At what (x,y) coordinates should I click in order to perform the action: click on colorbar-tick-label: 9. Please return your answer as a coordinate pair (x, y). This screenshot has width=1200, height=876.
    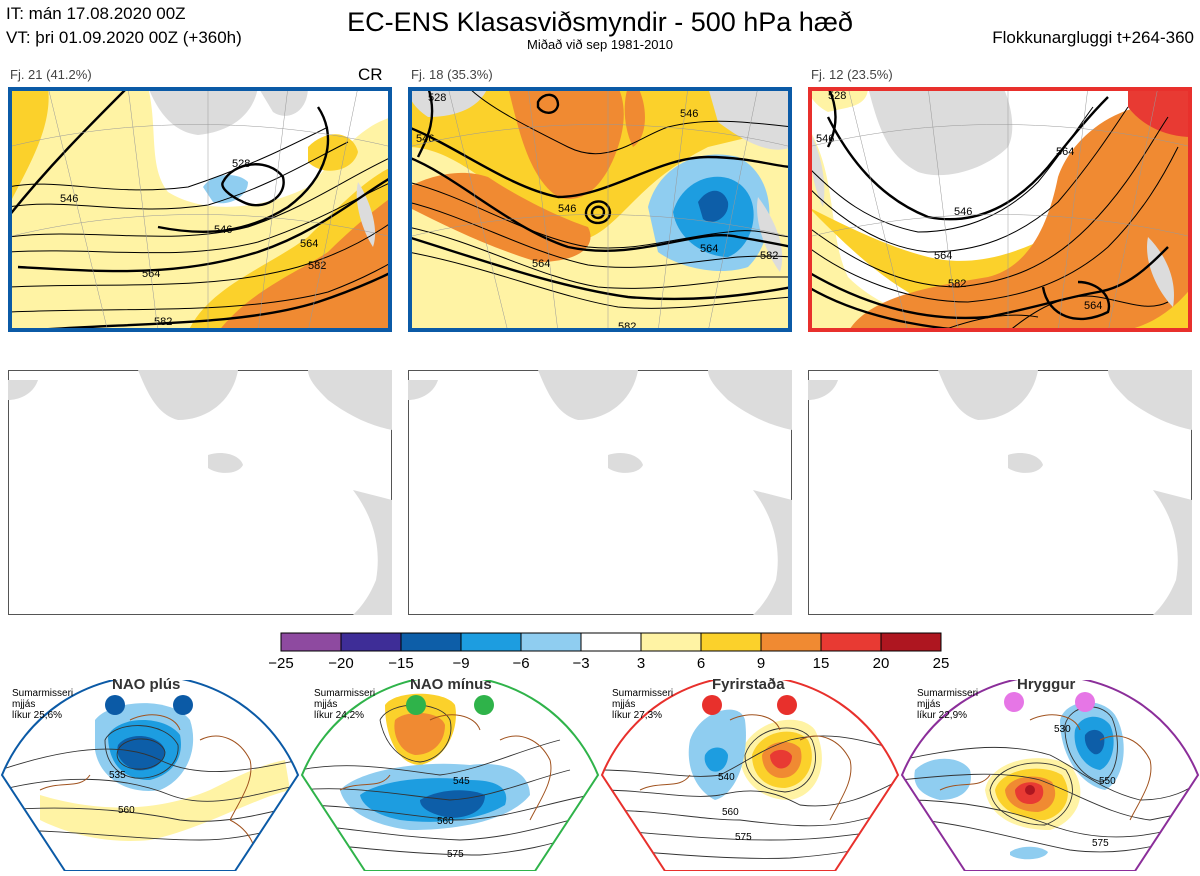
    Looking at the image, I should click on (761, 663).